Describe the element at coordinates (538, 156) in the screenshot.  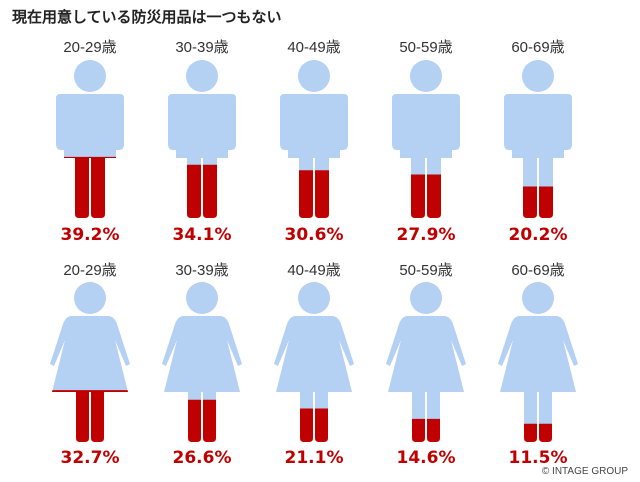
I see `male-figure-4-body` at that location.